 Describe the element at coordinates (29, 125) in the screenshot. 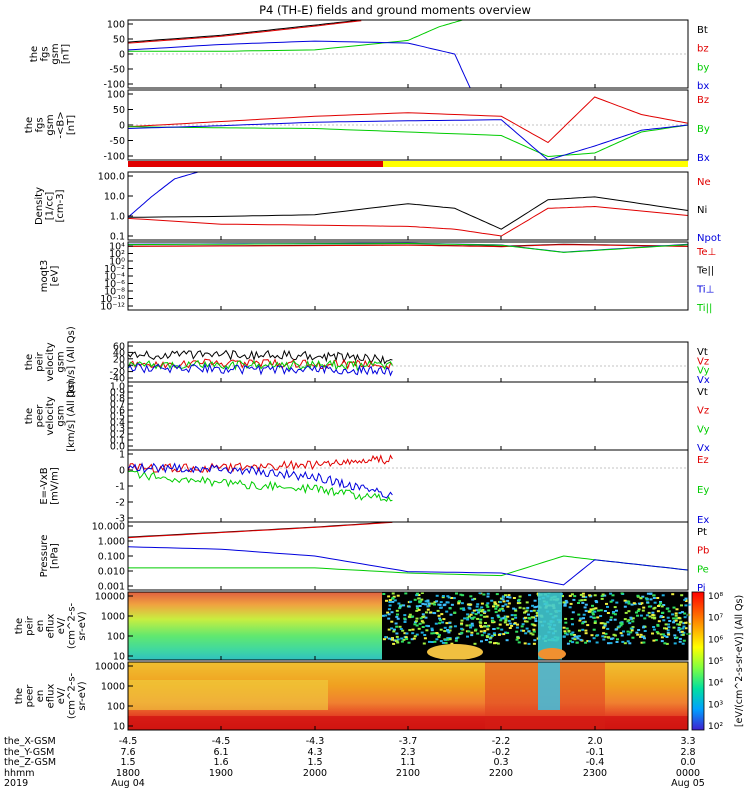

I see `ylabel-fgs-dsl: the` at that location.